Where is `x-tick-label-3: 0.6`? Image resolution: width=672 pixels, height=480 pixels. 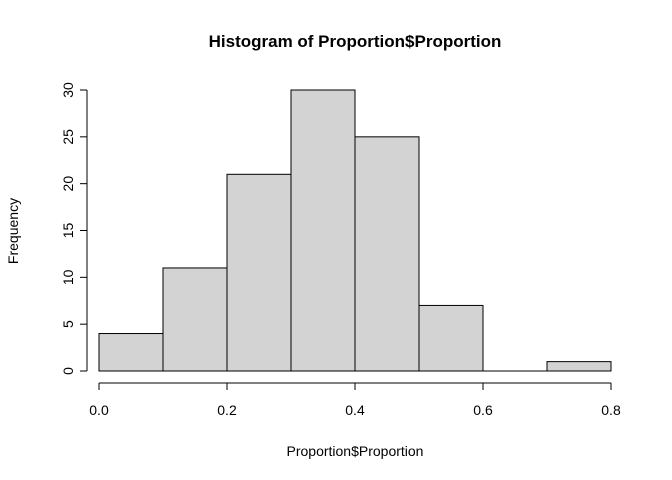 x-tick-label-3: 0.6 is located at coordinates (483, 410).